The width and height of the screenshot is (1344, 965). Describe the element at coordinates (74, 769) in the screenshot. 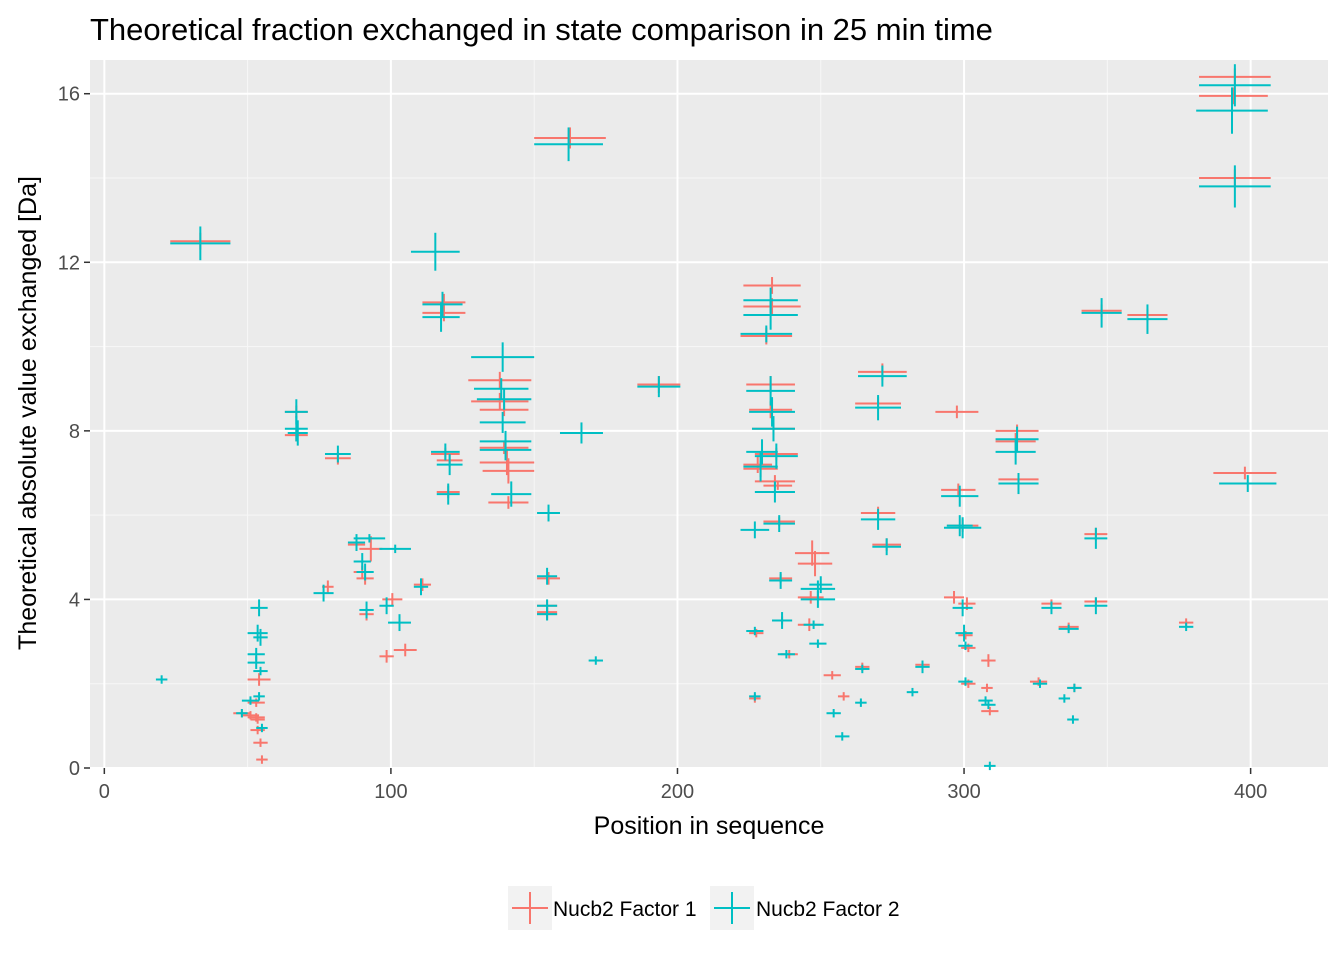

I see `y-tick-label: 0` at that location.